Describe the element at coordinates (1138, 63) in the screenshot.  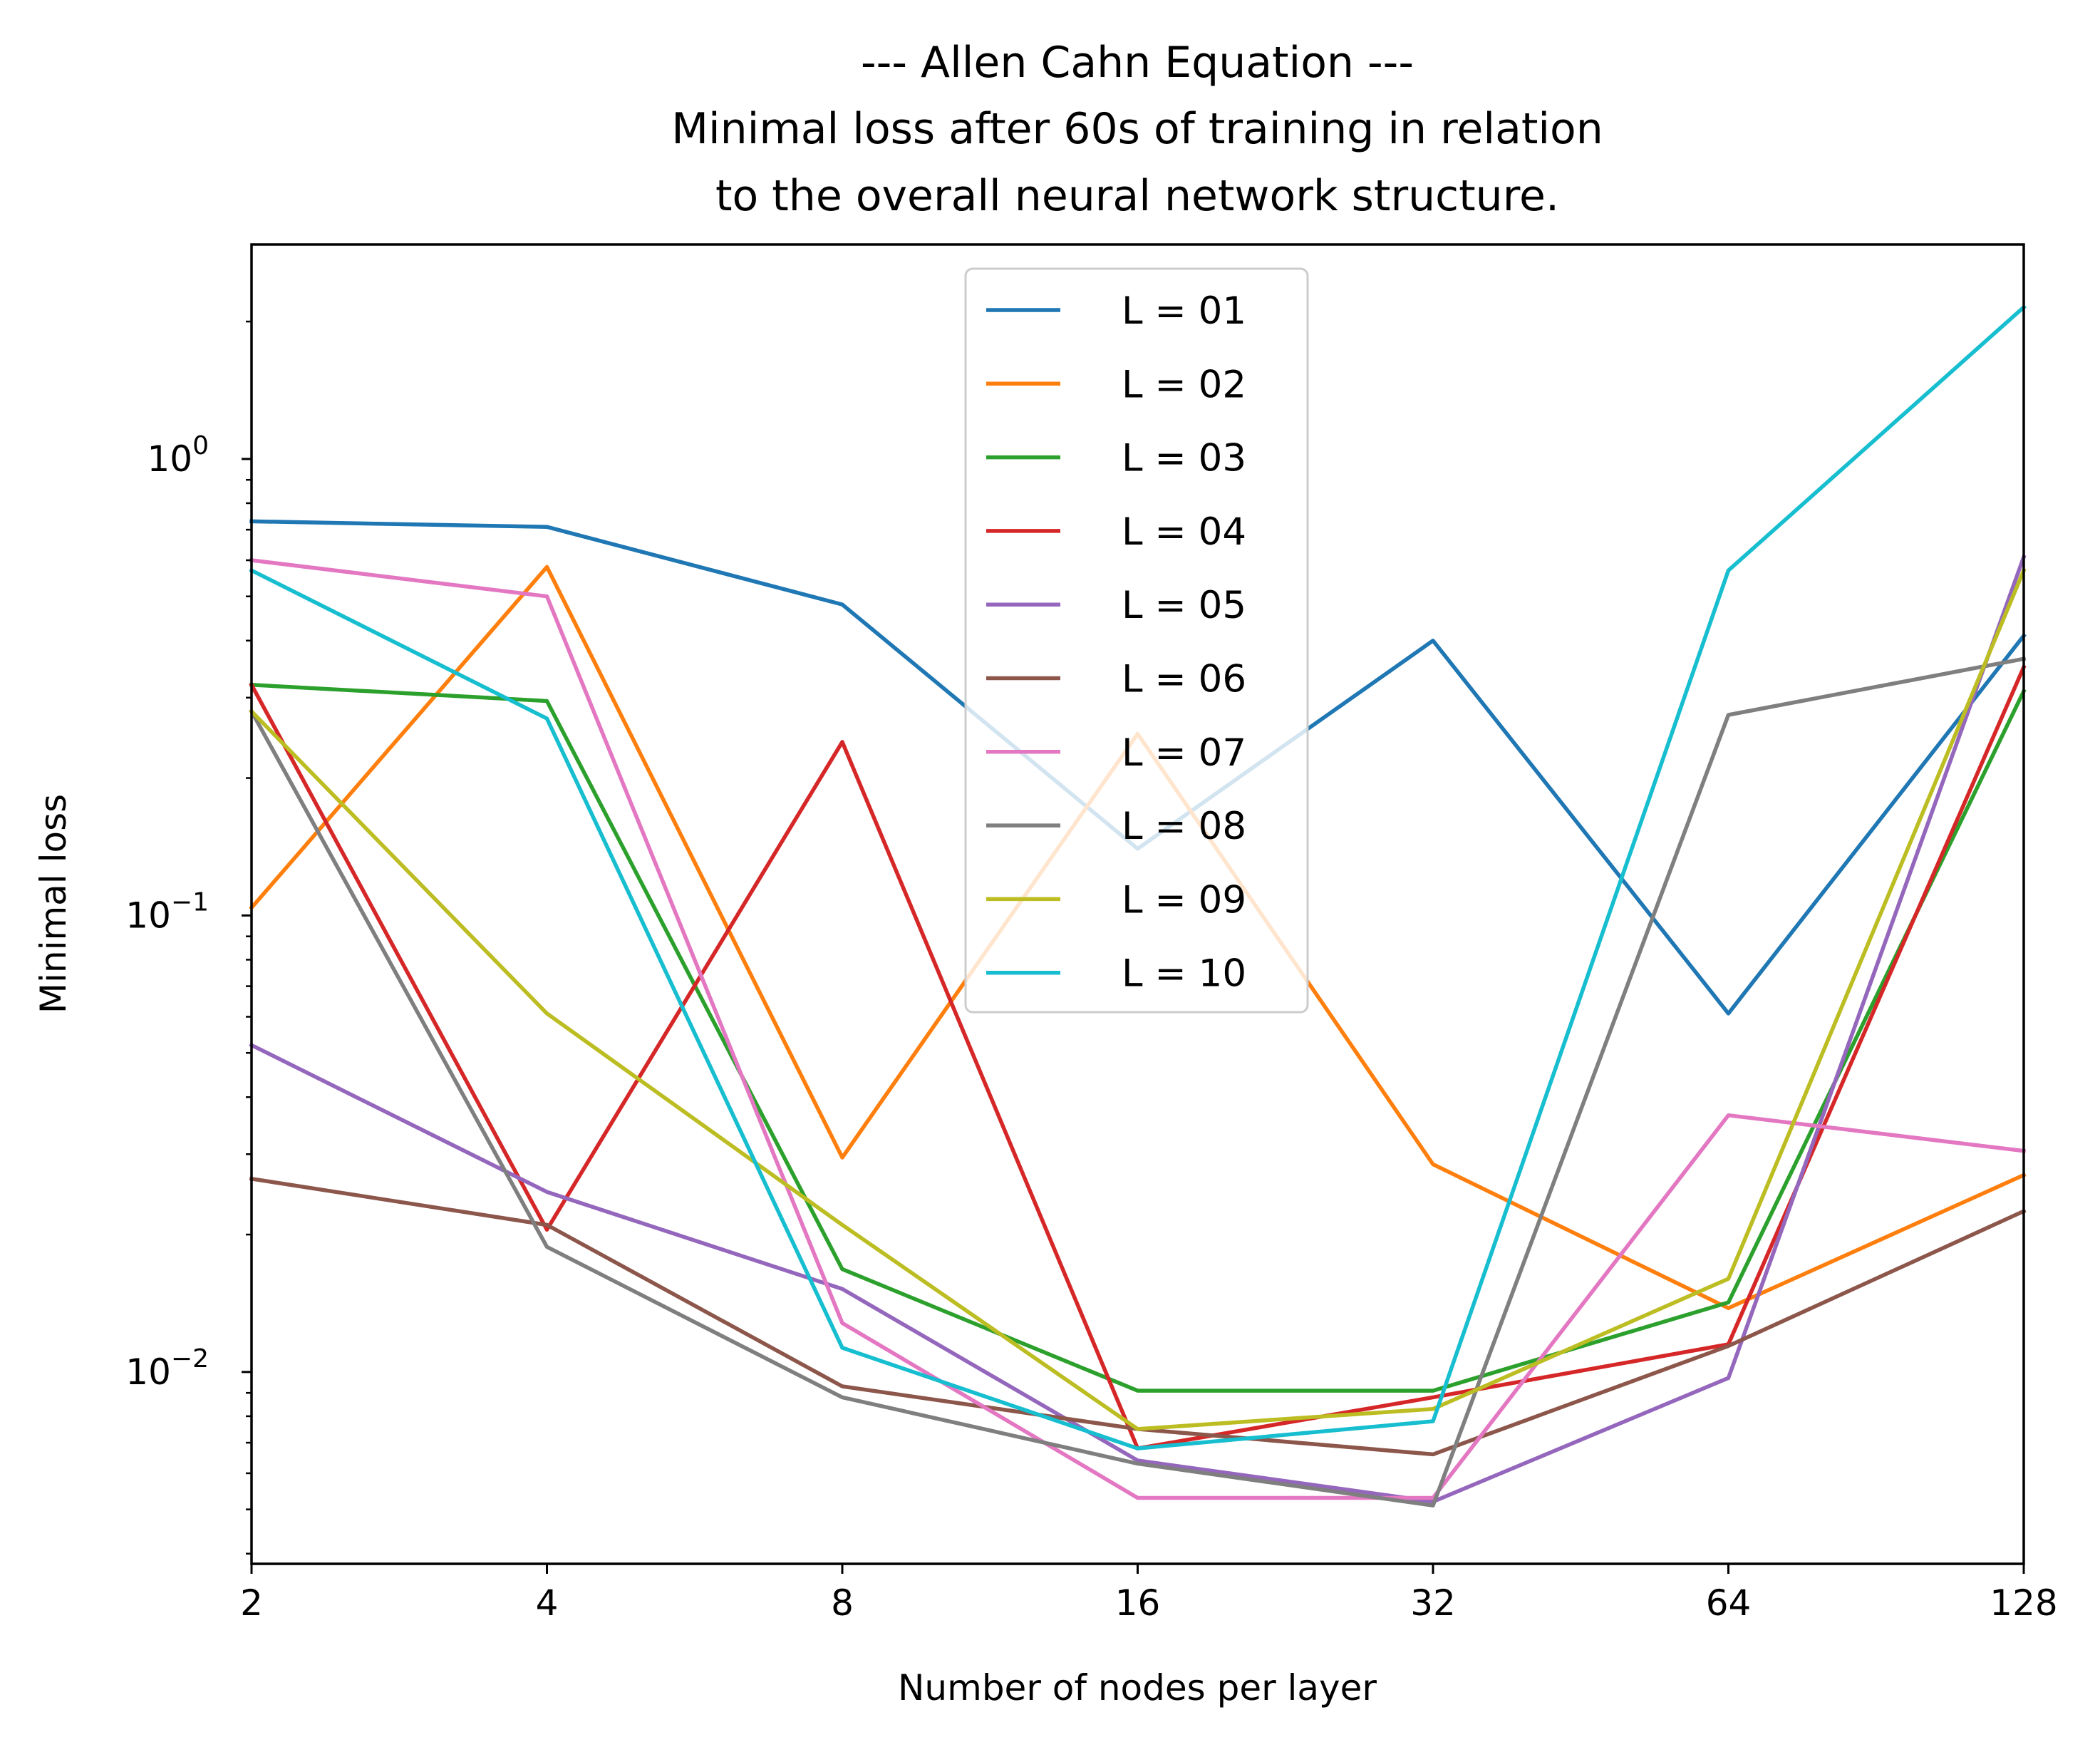
I see `title-line-1: --- Allen Cahn Equation ---` at that location.